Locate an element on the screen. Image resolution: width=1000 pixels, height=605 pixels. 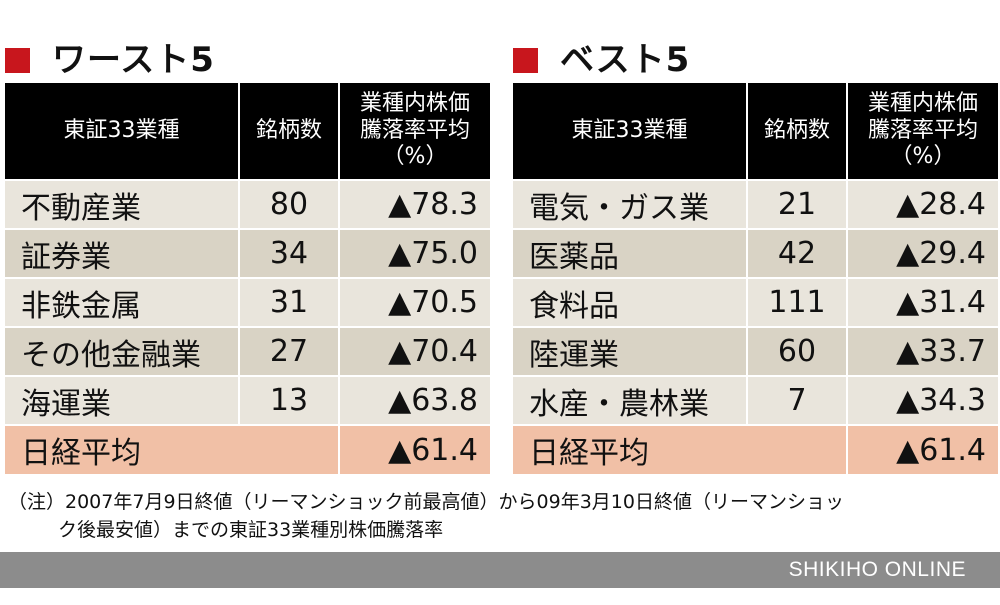
table-row: 食料品 111 ▲31.4 is located at coordinates (755, 302).